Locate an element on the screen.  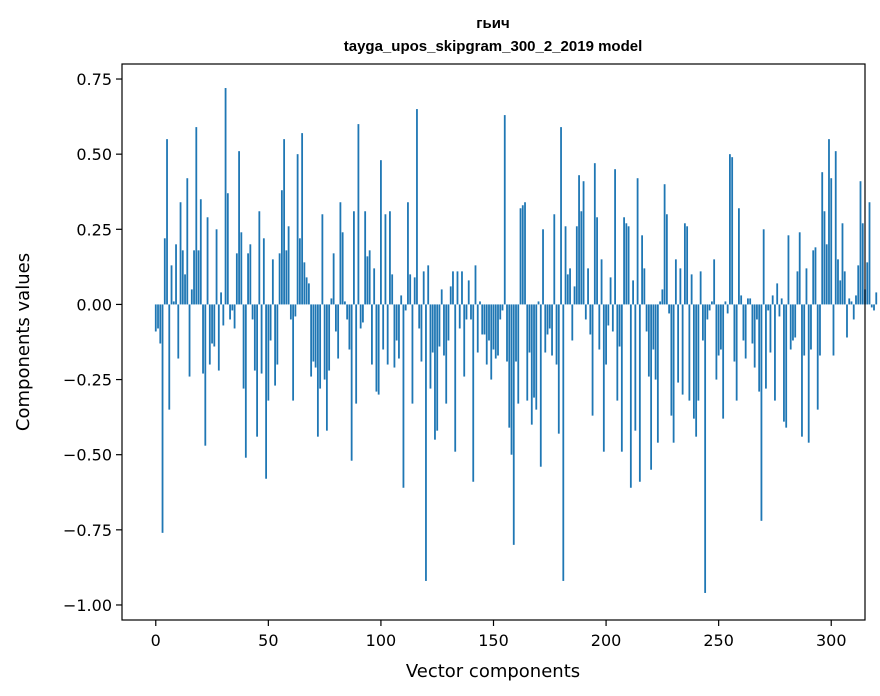
y-axis-label: Components values is located at coordinates (23, 342).